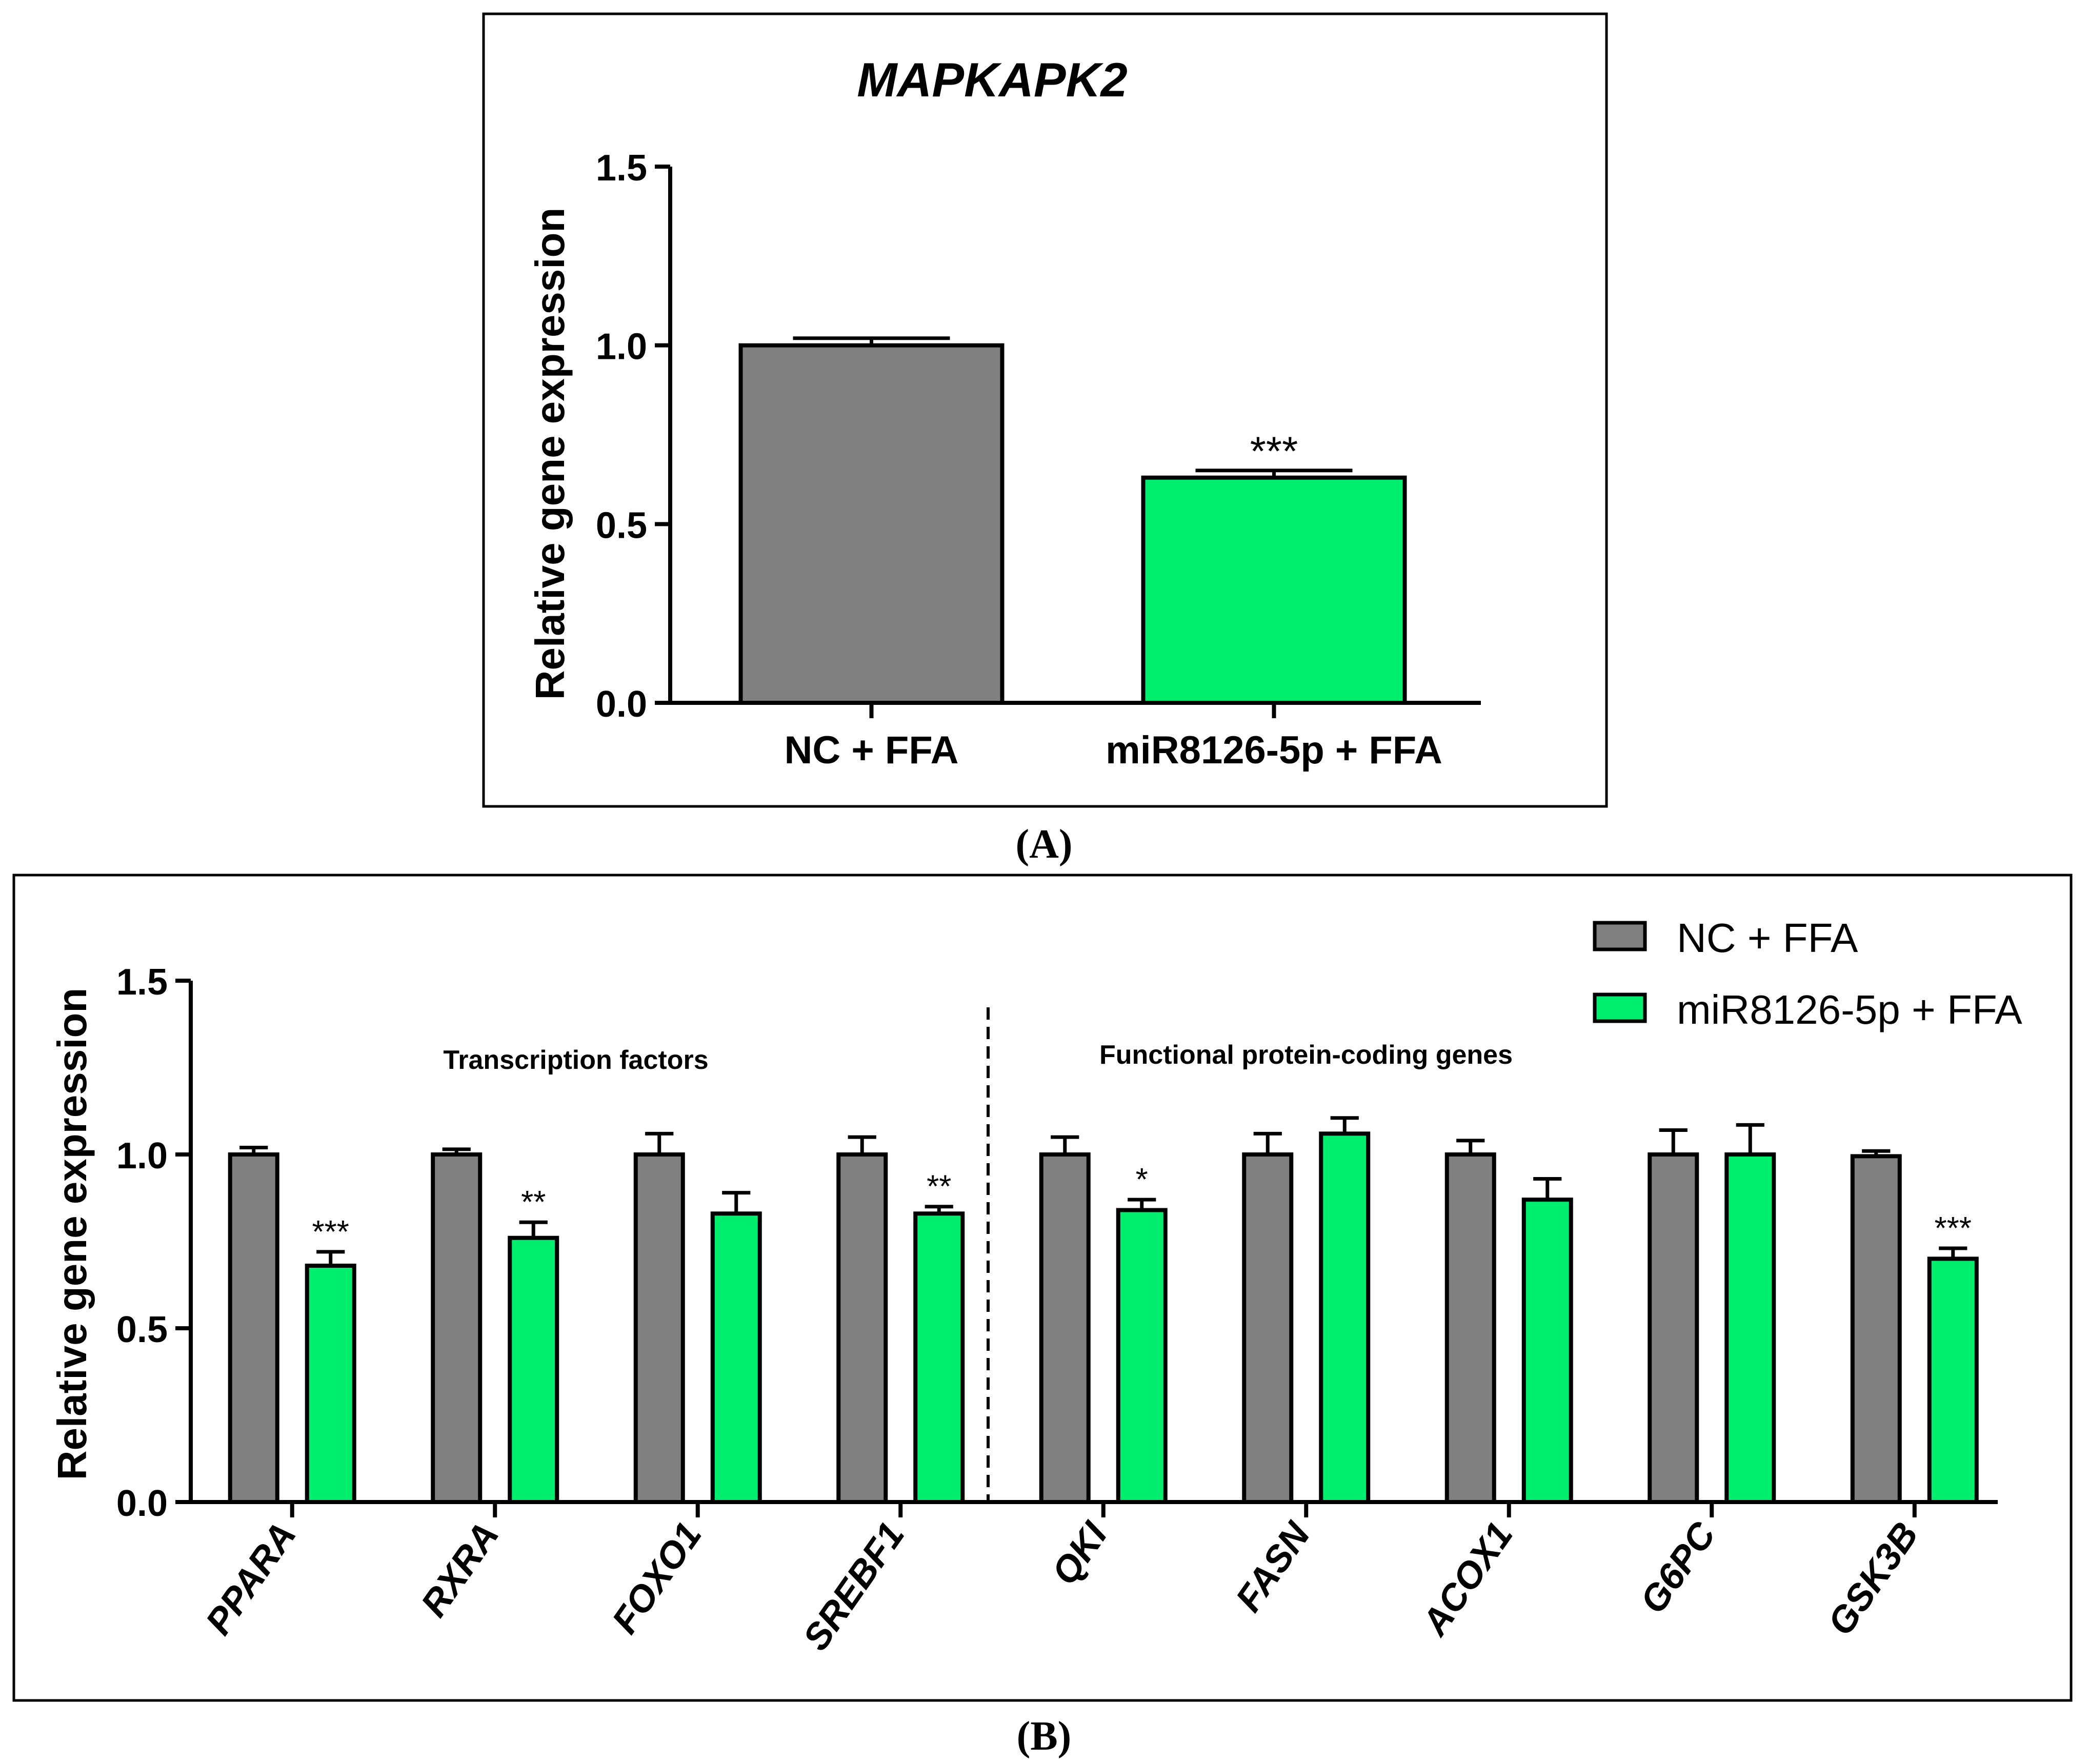 The width and height of the screenshot is (2088, 1764). Describe the element at coordinates (1274, 750) in the screenshot. I see `x-tick-label: miR8126-5p + FFA` at that location.